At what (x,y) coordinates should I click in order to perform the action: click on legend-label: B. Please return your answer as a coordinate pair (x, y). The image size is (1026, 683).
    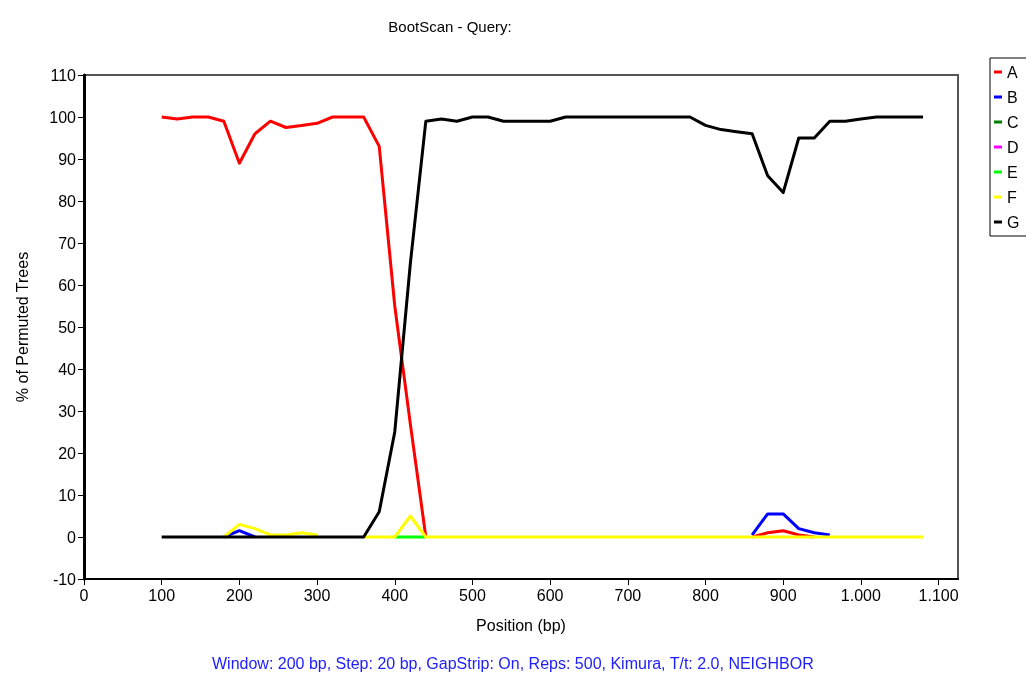
    Looking at the image, I should click on (1012, 97).